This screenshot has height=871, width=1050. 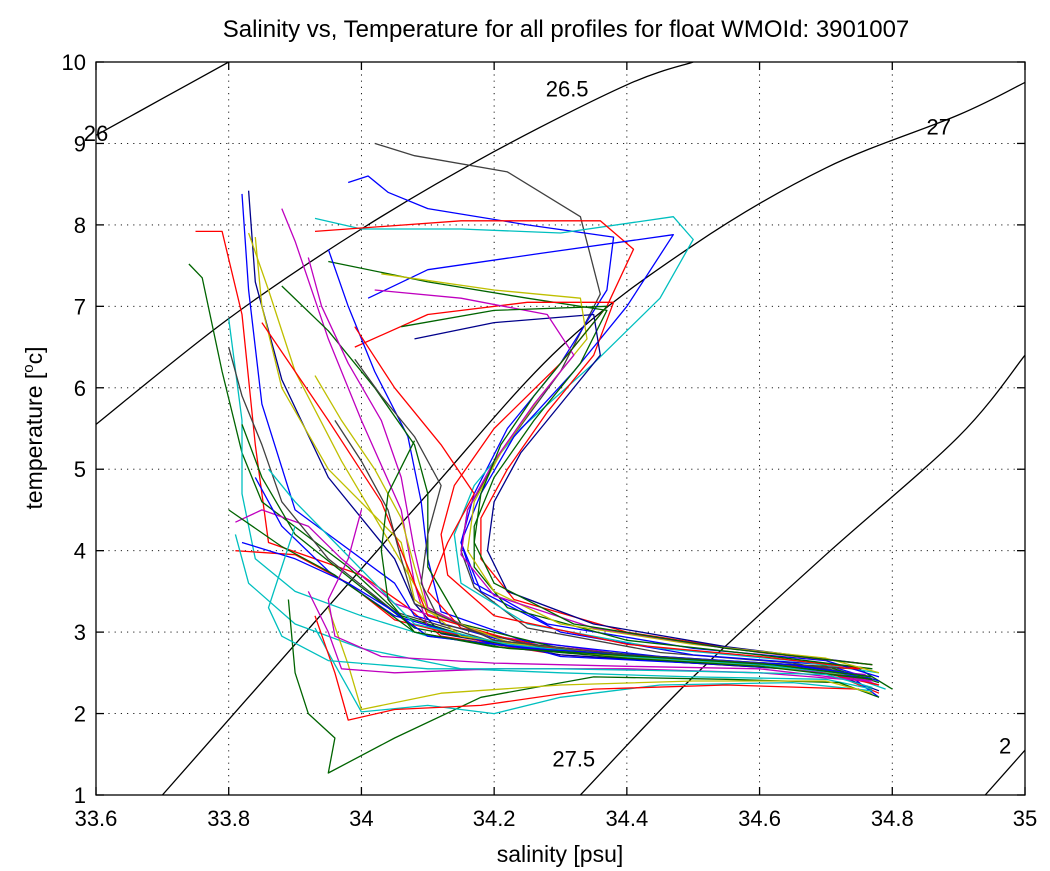 What do you see at coordinates (560, 854) in the screenshot?
I see `x-axis-label: salinity [psu]` at bounding box center [560, 854].